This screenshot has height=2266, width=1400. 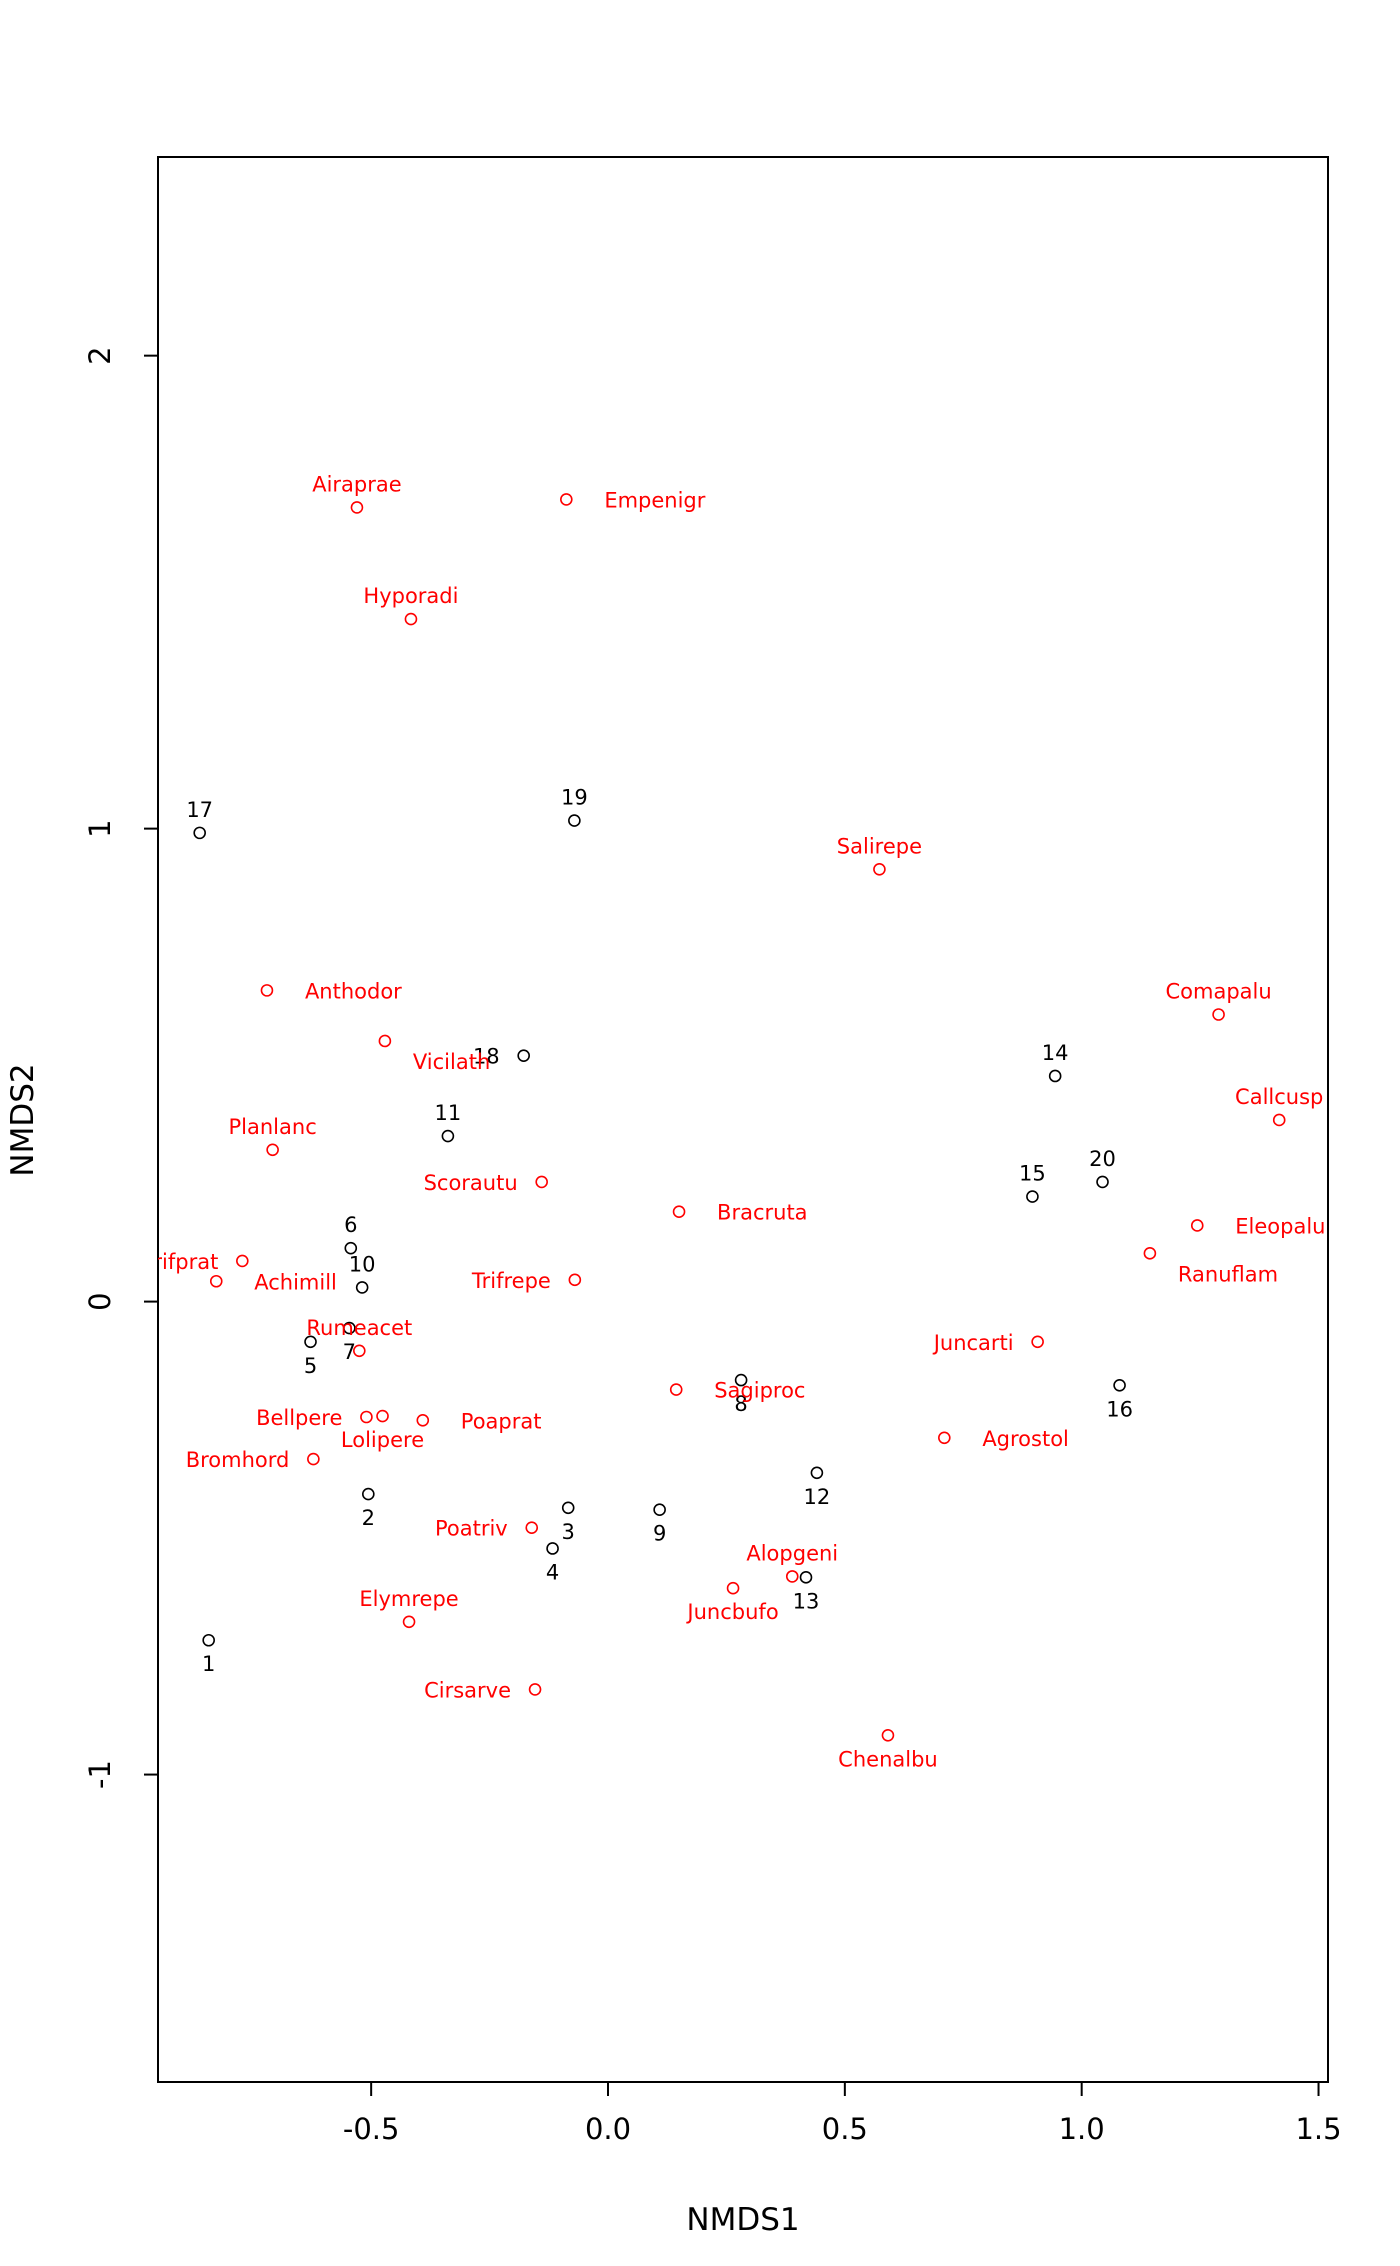 I want to click on species-point: Ranuflam, so click(x=1210, y=1266).